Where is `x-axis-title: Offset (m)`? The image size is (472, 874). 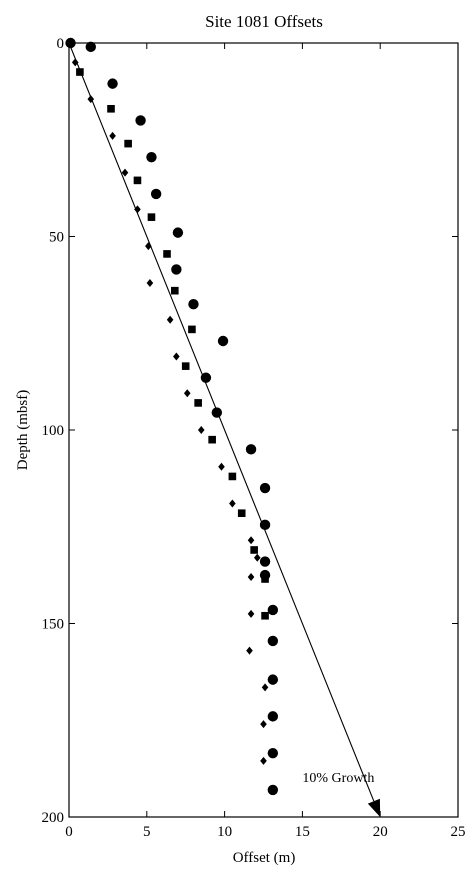 x-axis-title: Offset (m) is located at coordinates (264, 858).